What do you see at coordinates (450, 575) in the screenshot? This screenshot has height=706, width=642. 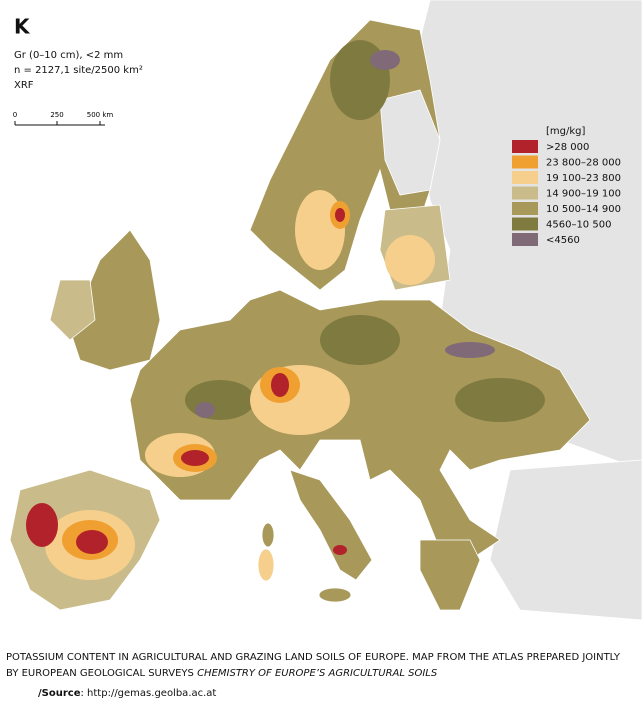 I see `greece` at bounding box center [450, 575].